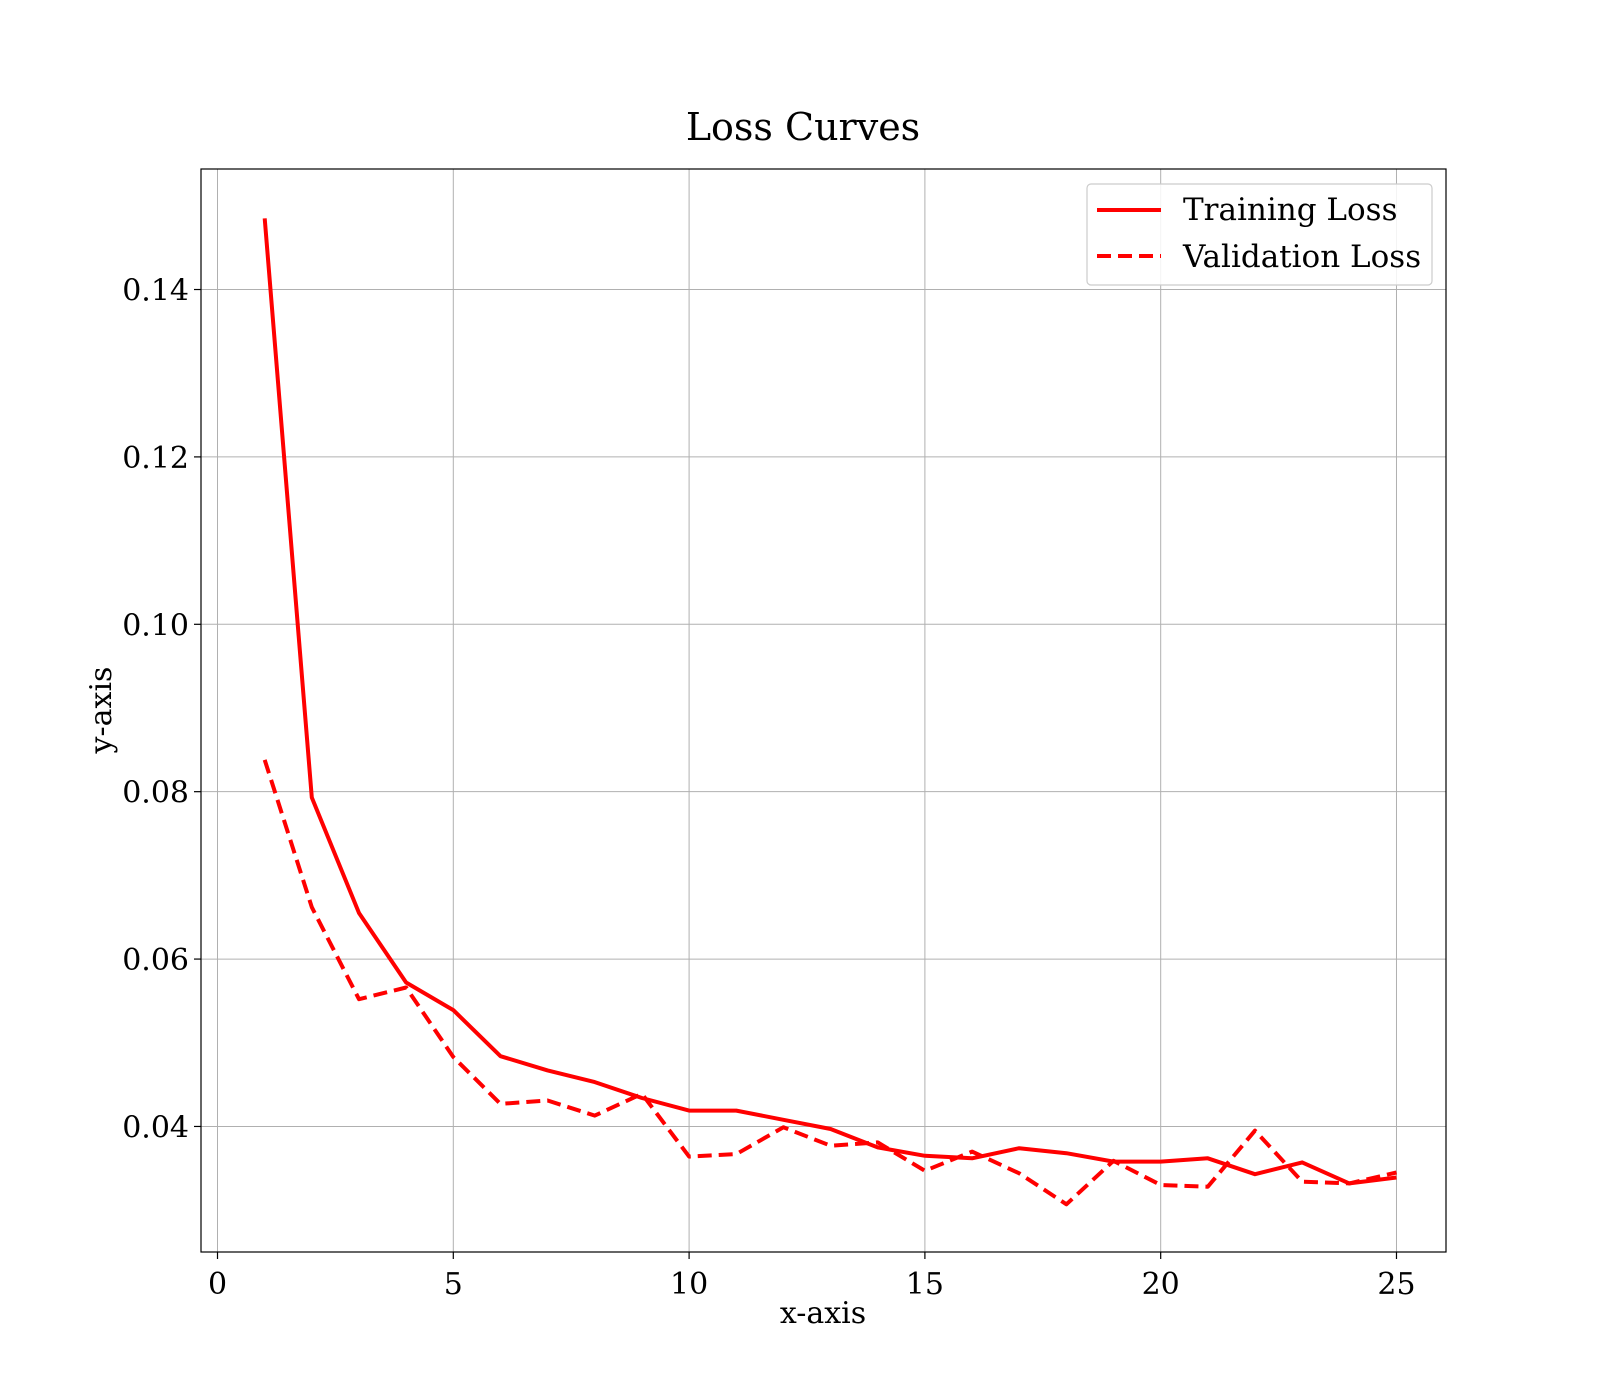 Image resolution: width=1600 pixels, height=1400 pixels. Describe the element at coordinates (155, 625) in the screenshot. I see `y-tick-label: 0.10` at that location.